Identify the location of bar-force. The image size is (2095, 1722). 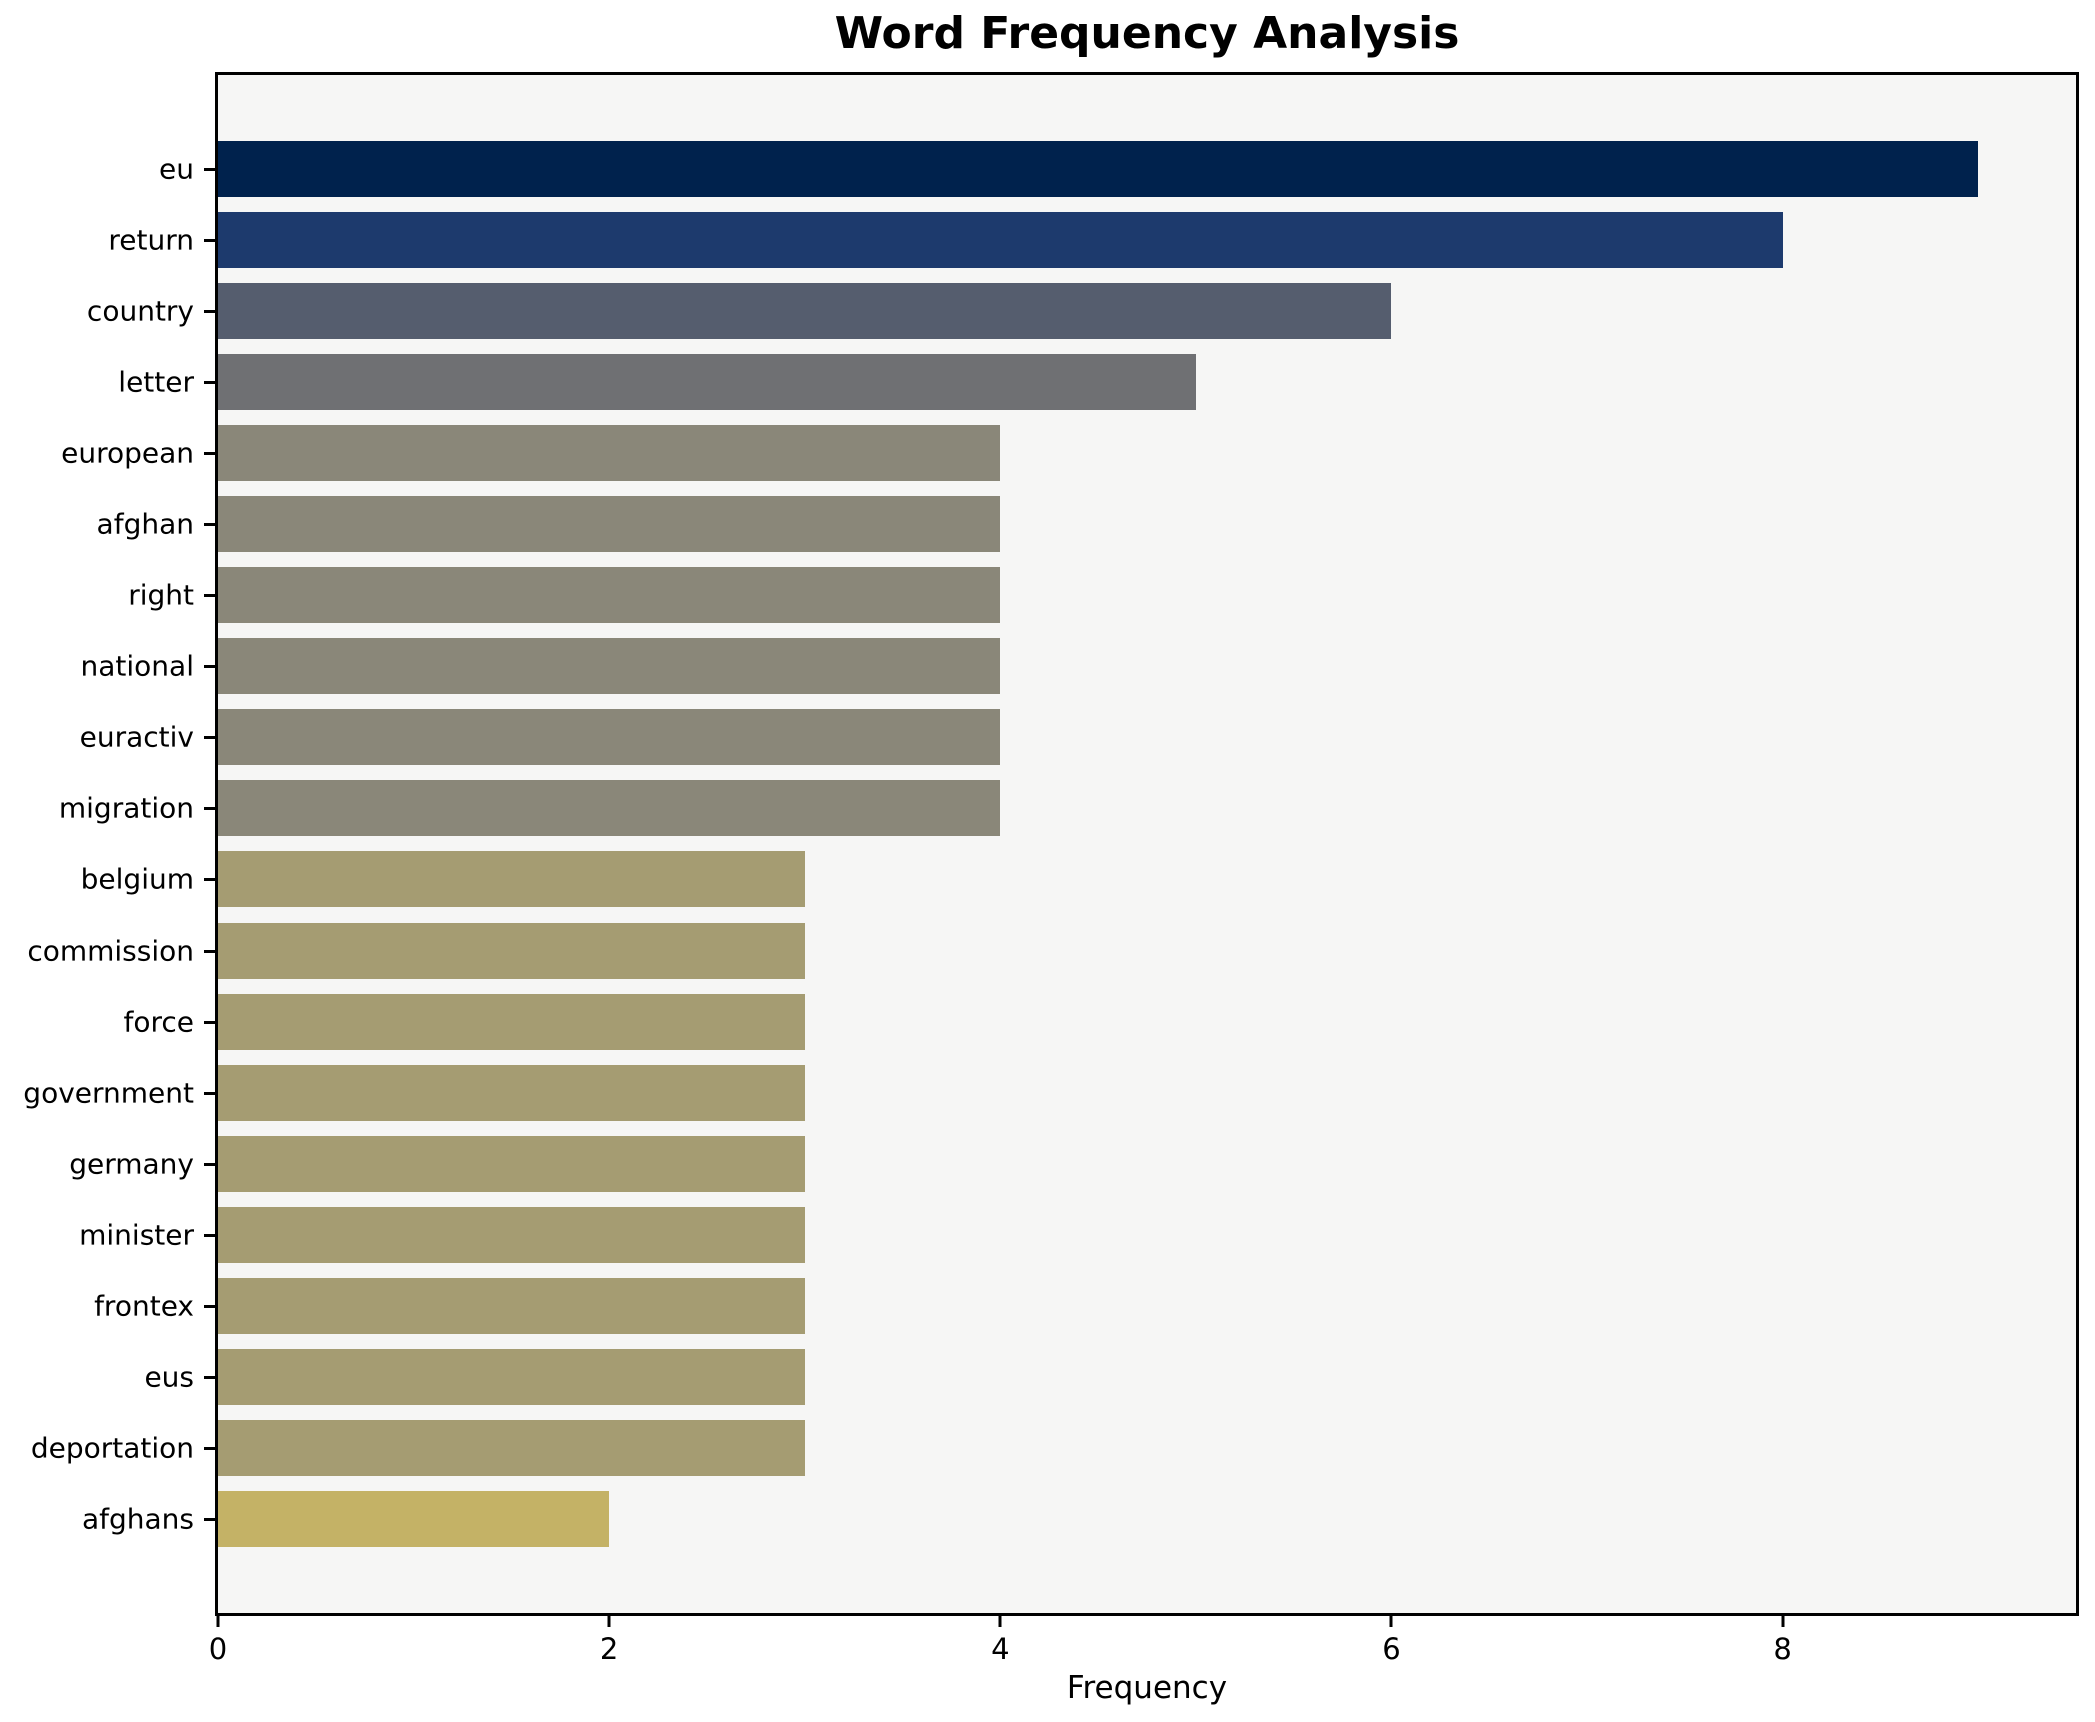
(511, 1021).